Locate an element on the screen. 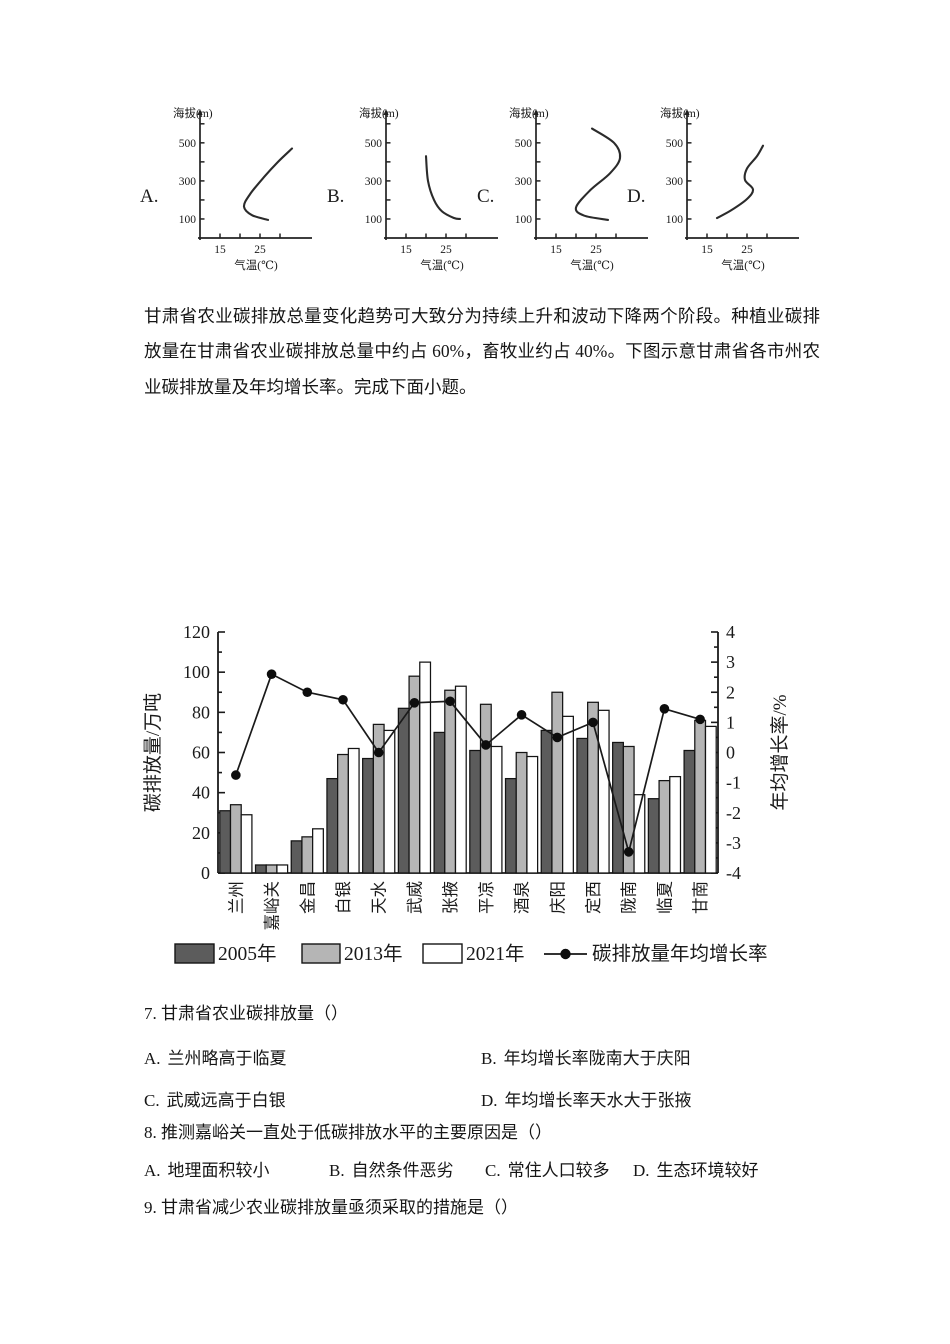 Image resolution: width=950 pixels, height=1344 pixels. profile-option-d: D. 100 300 500 15 25 海拔(m) 气温(℃) is located at coordinates (713, 191).